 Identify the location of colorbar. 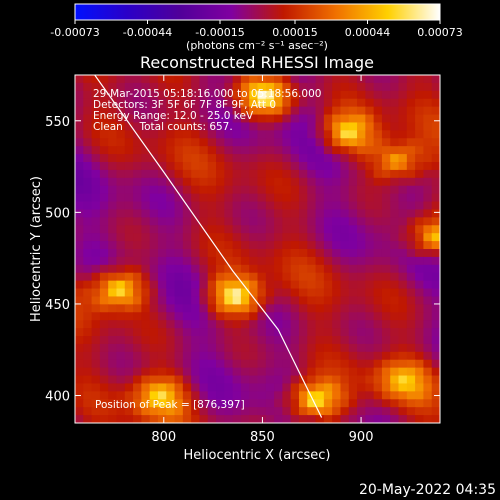
(257, 12).